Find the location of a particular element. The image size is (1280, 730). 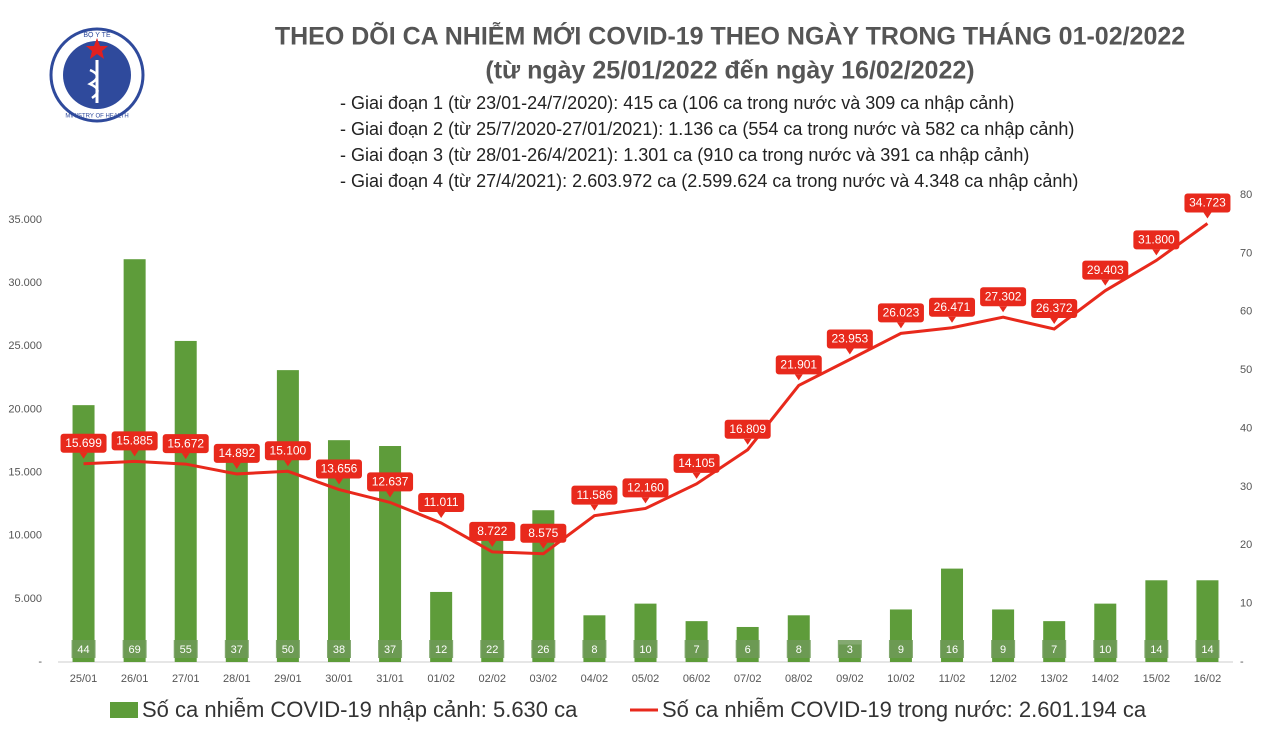

x-tick-label: 27/01 is located at coordinates (186, 679).